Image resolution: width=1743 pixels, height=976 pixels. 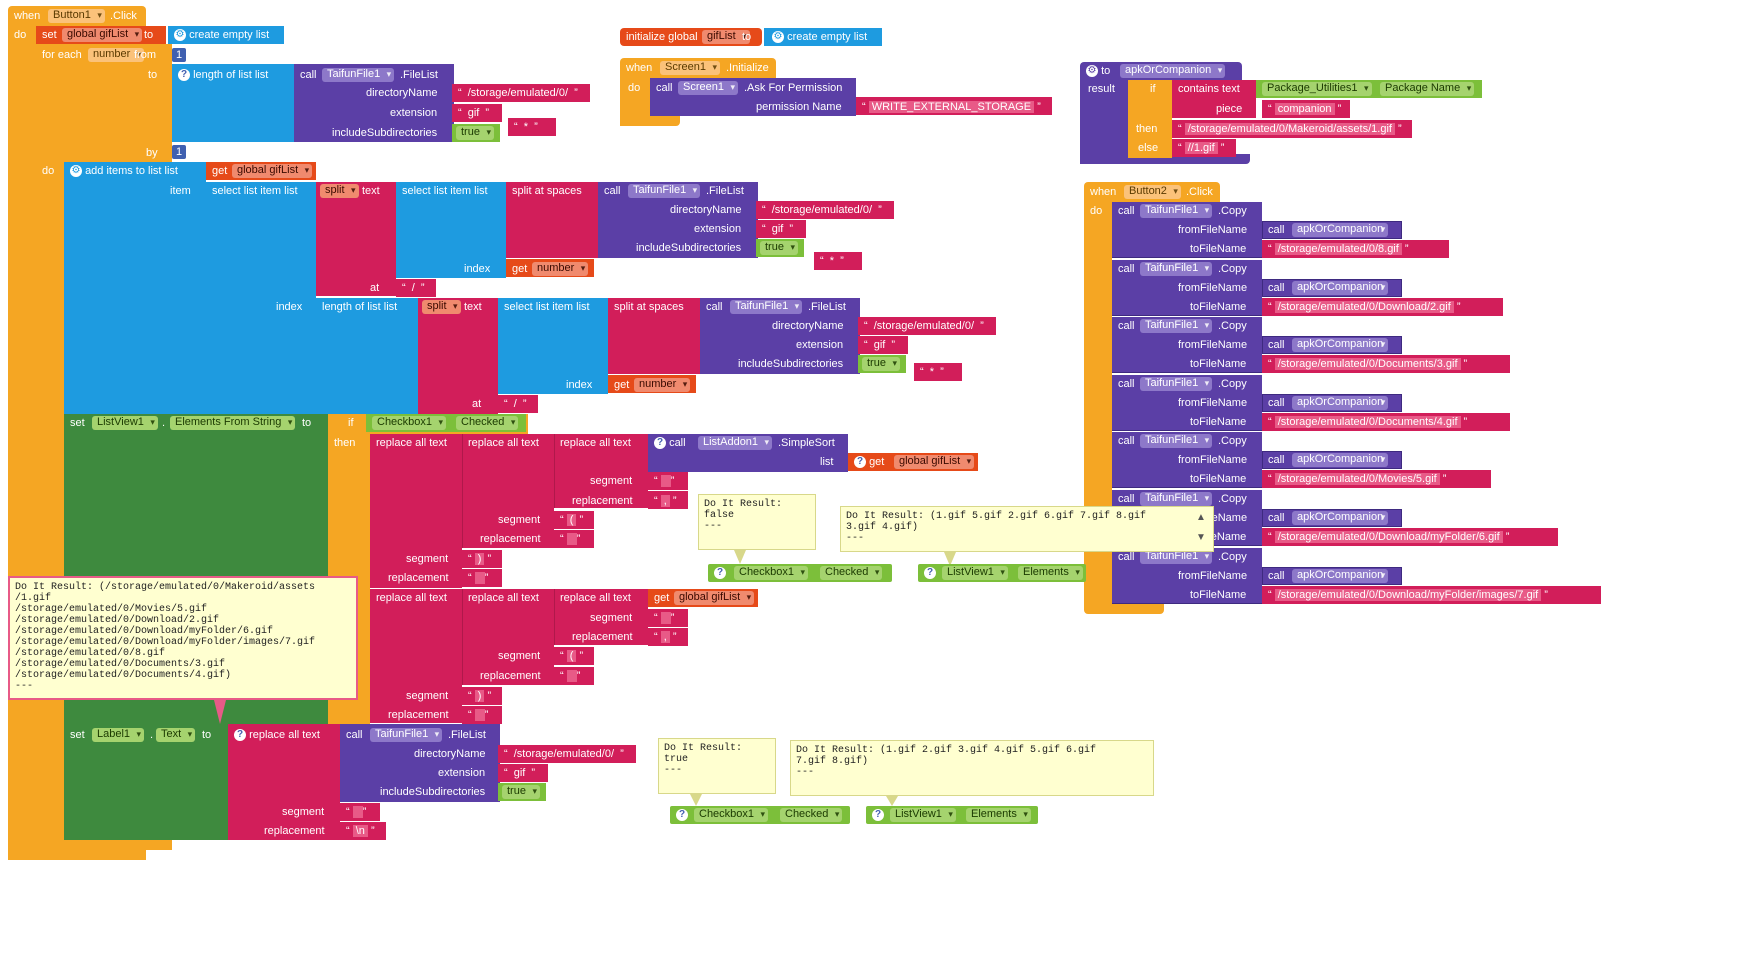 I want to click on ext-string-block, so click(x=477, y=113).